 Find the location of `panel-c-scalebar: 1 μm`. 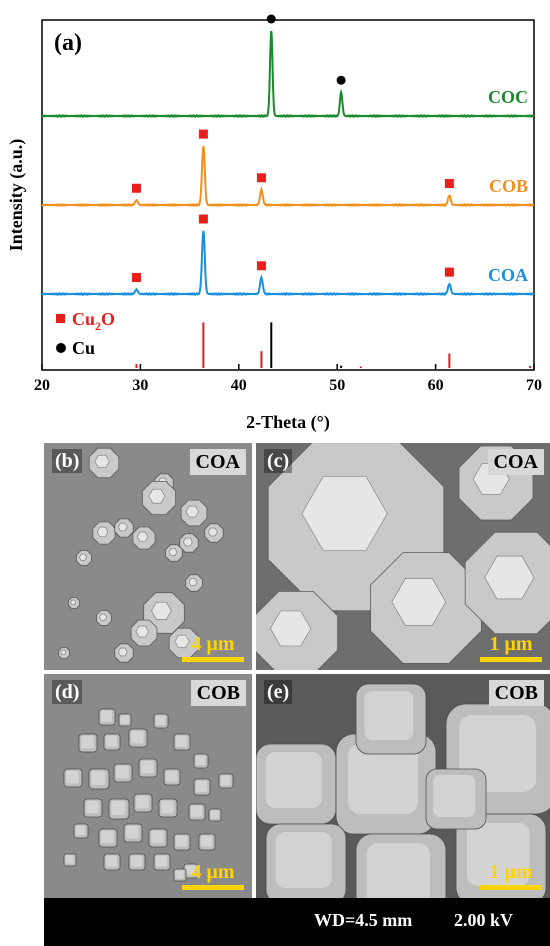

panel-c-scalebar: 1 μm is located at coordinates (511, 647).